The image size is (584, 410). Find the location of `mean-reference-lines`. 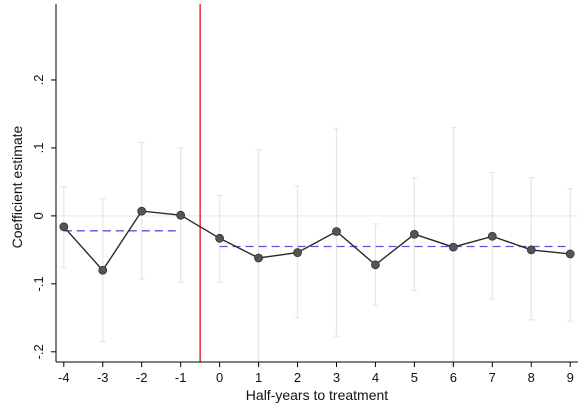

mean-reference-lines is located at coordinates (317, 239).